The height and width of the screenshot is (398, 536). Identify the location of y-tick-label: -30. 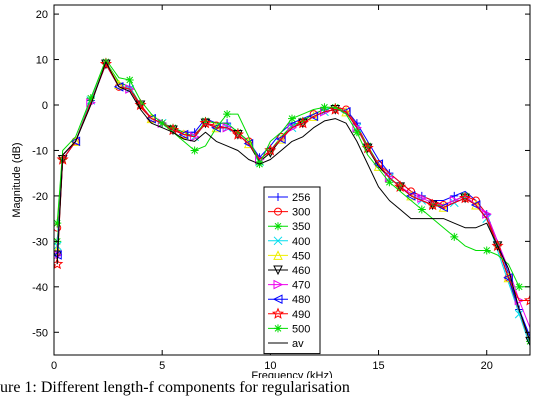
(40, 242).